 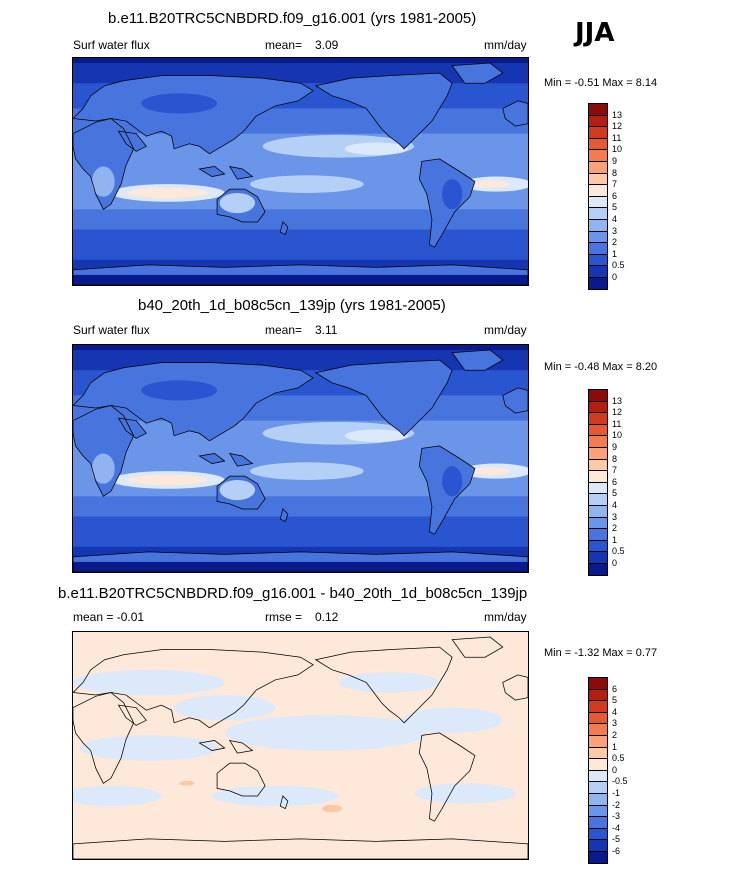 I want to click on colorbar-label: 7, so click(x=615, y=470).